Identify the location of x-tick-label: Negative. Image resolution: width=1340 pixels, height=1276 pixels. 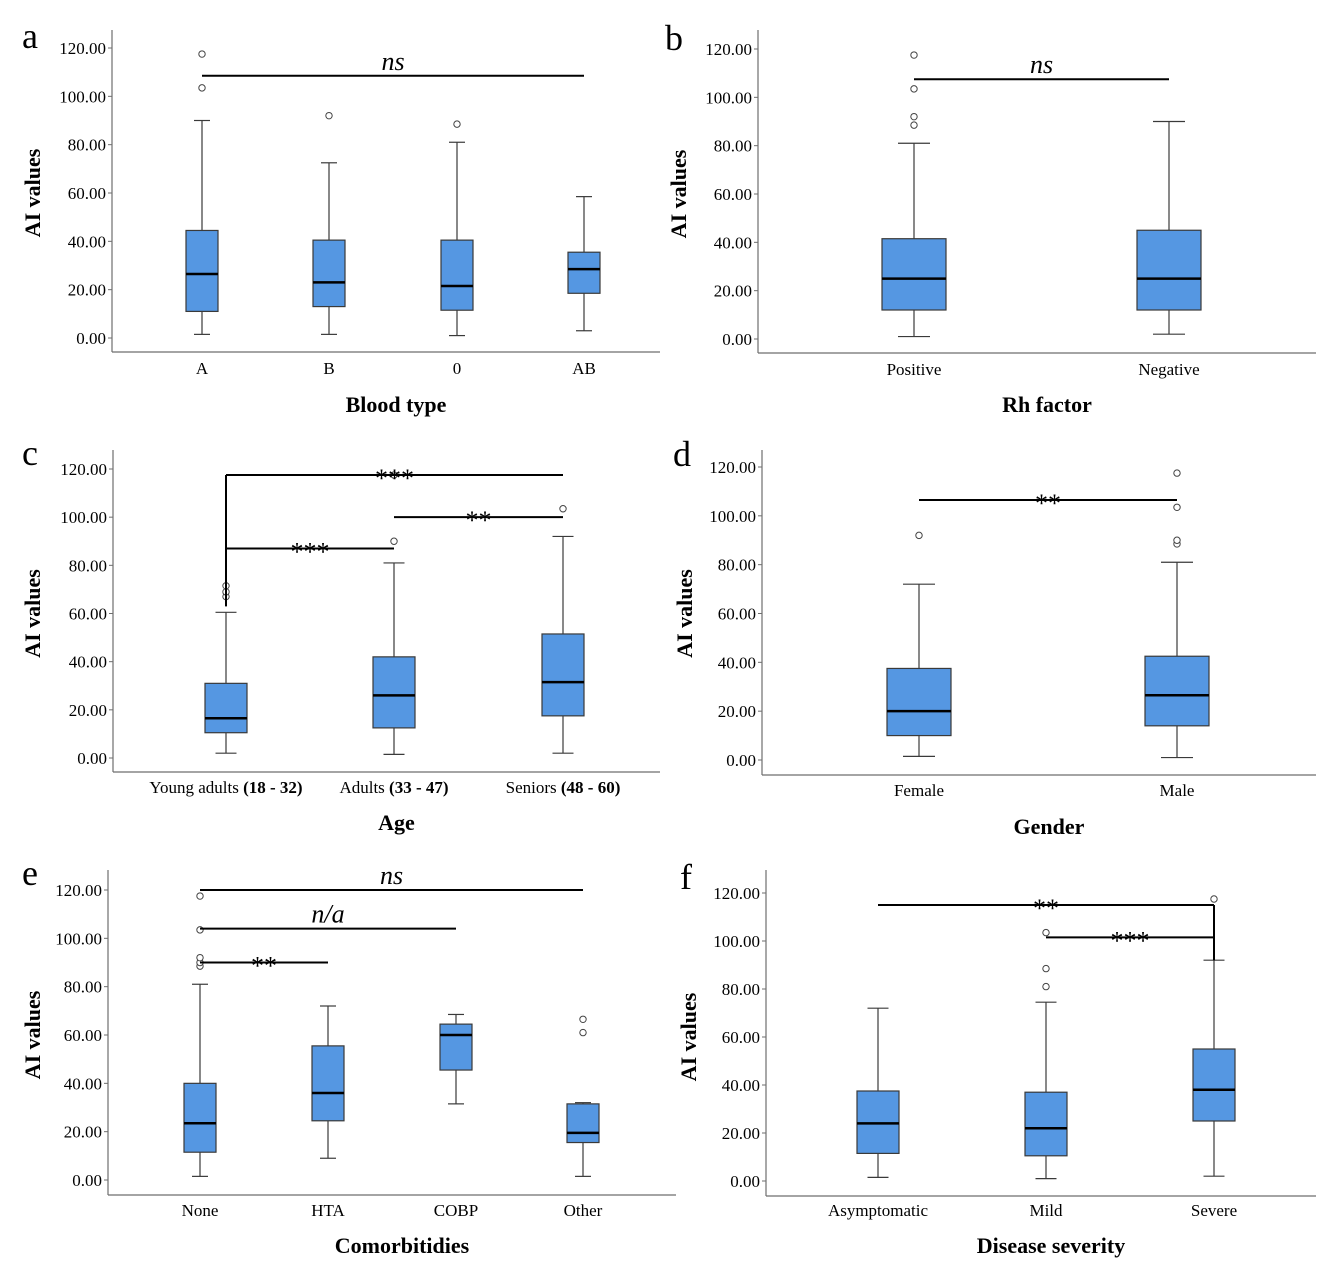
(1168, 369).